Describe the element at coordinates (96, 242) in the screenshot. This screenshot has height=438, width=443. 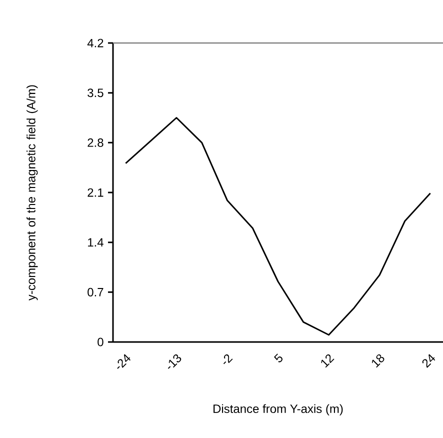
I see `y-tick-label: 1.4` at that location.